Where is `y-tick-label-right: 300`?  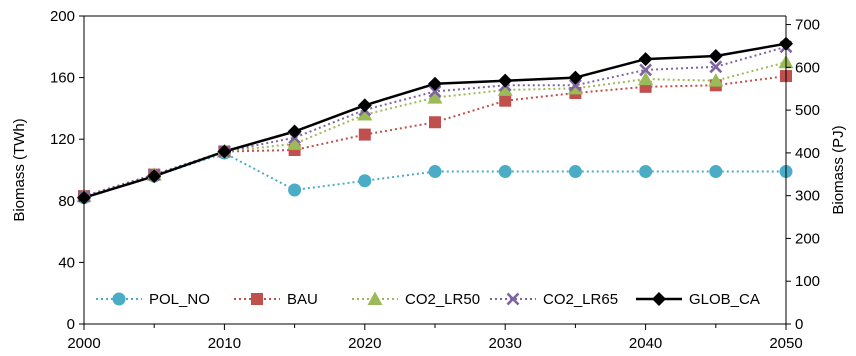 y-tick-label-right: 300 is located at coordinates (807, 196).